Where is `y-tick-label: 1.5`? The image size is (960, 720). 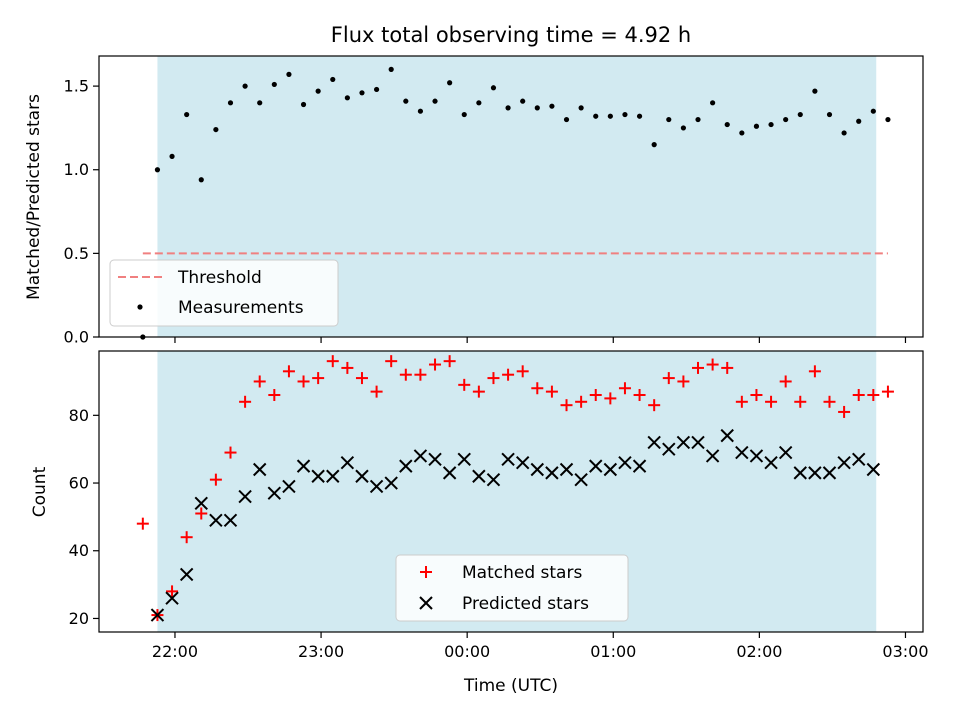 y-tick-label: 1.5 is located at coordinates (76, 86).